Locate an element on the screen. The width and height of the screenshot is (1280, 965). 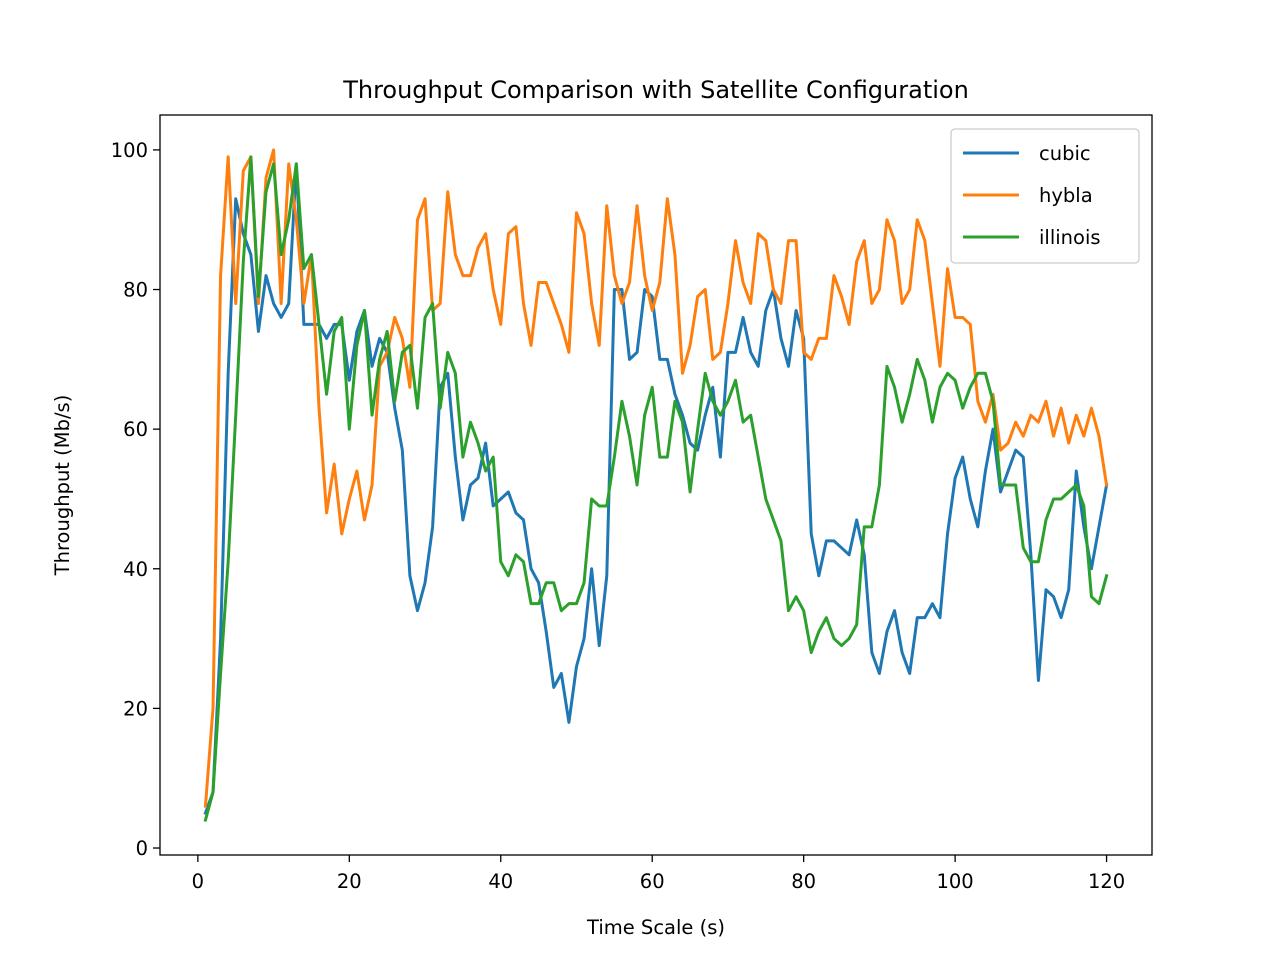
x-tick-label: 40 is located at coordinates (500, 881).